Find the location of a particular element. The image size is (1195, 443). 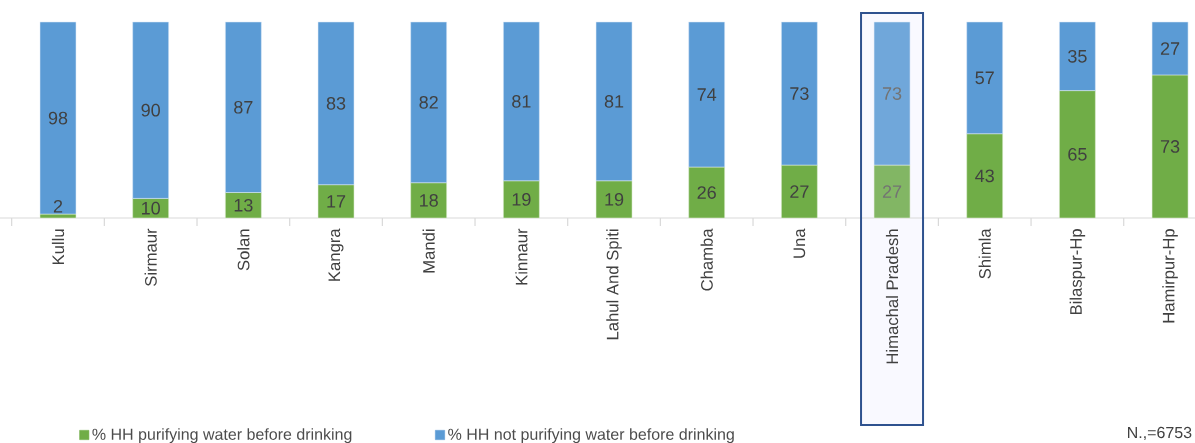

x-tick-label: Una is located at coordinates (799, 243).